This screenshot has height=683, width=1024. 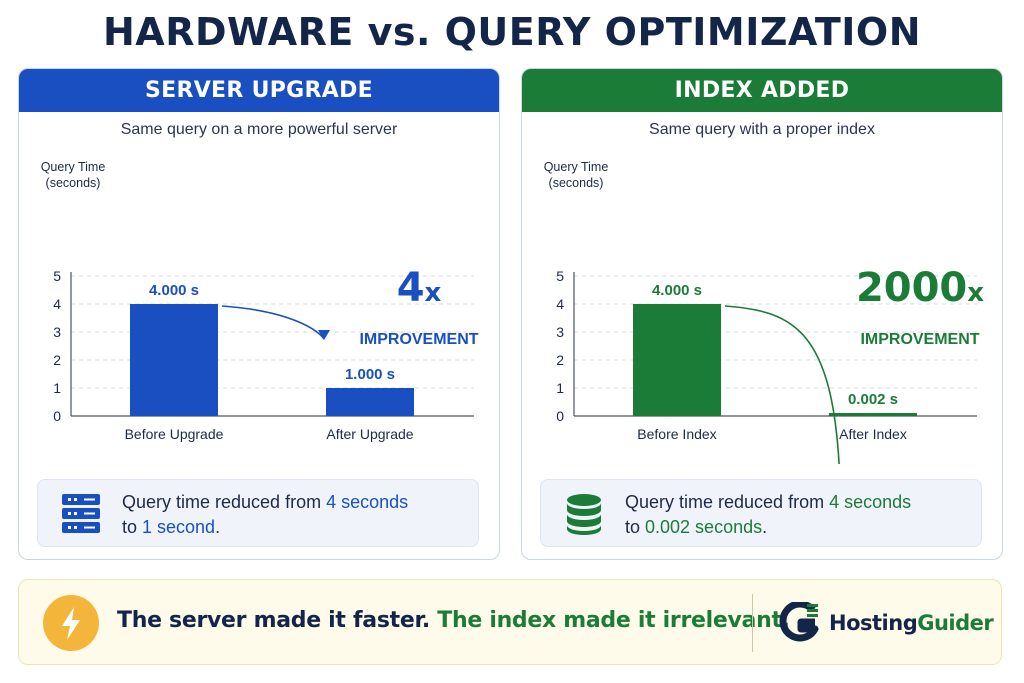 I want to click on x-tick-label: Before Upgrade, so click(x=174, y=434).